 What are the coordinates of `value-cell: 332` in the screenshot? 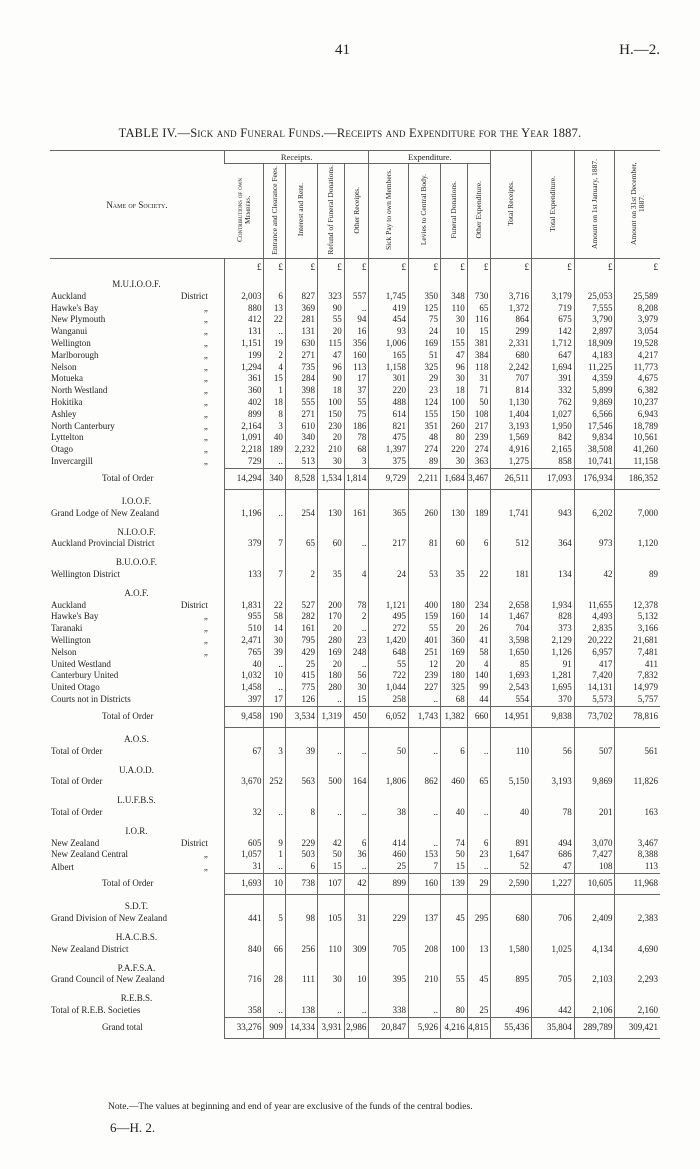 It's located at (553, 391).